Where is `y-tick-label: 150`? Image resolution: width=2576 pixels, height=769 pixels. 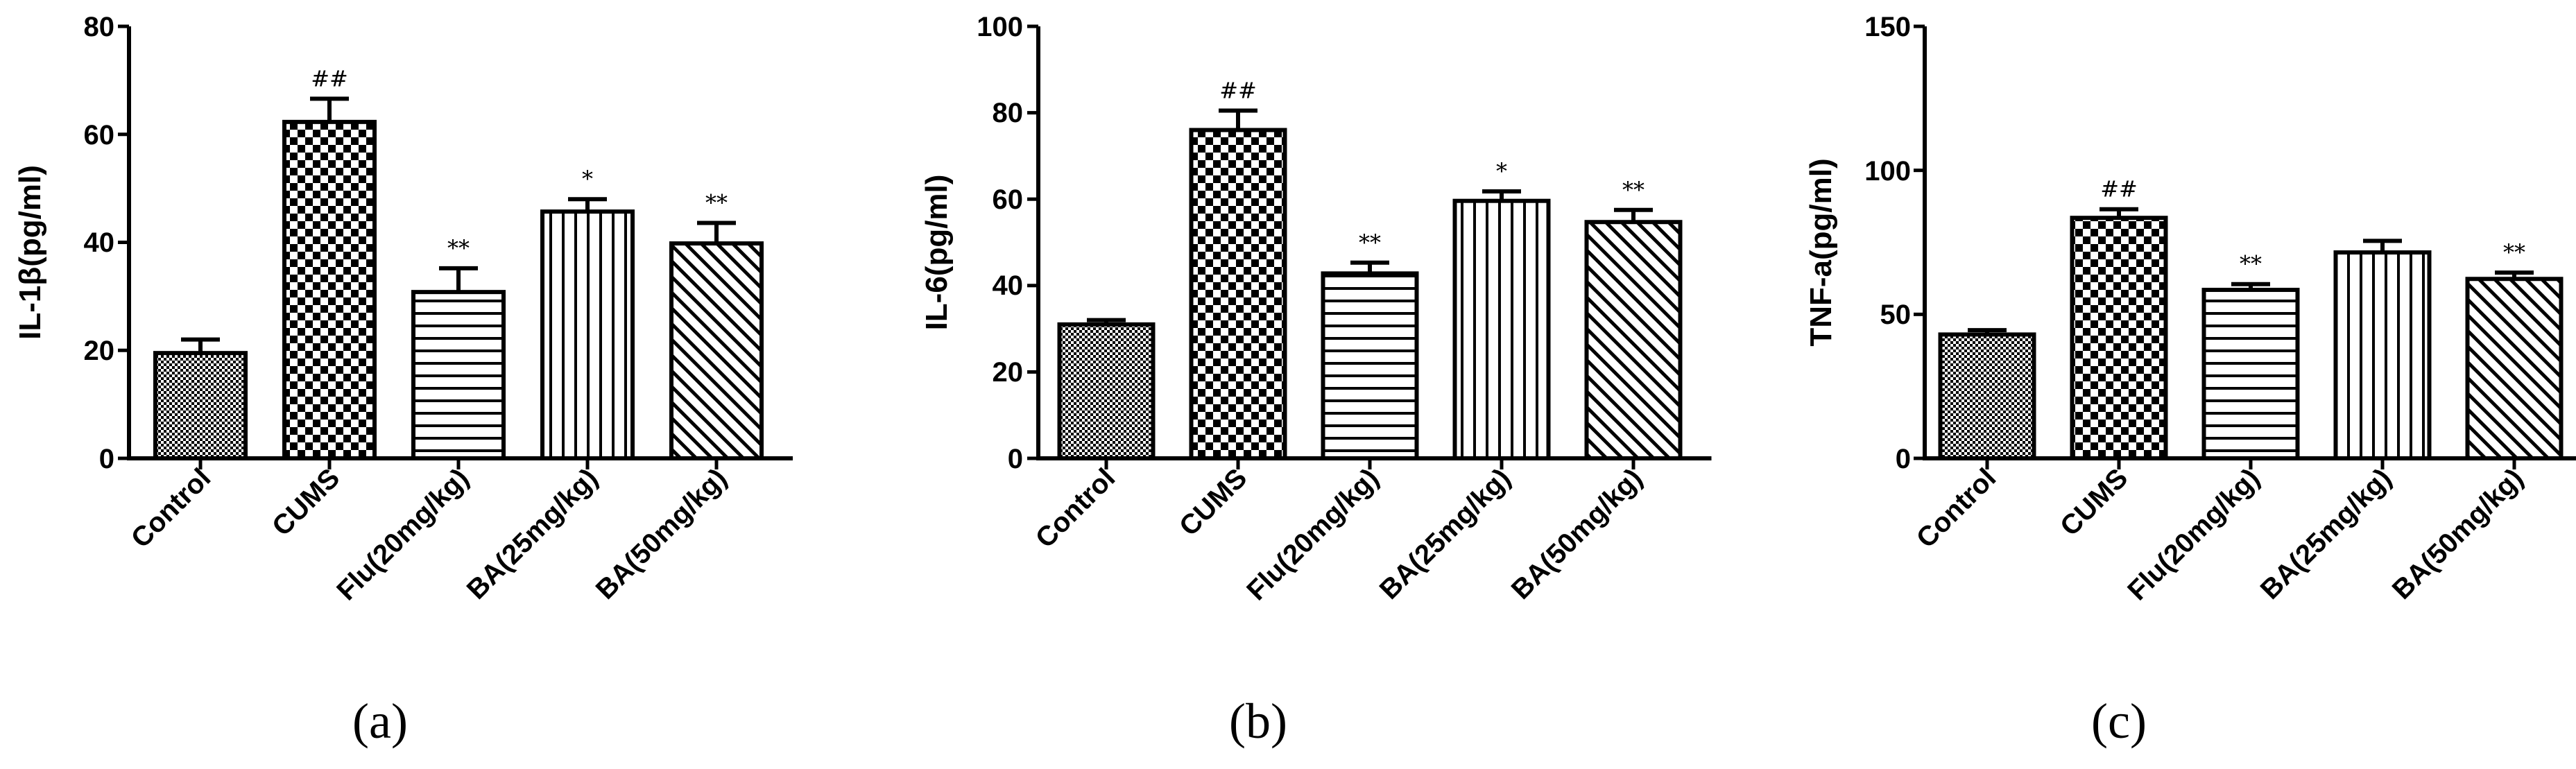 y-tick-label: 150 is located at coordinates (1887, 27).